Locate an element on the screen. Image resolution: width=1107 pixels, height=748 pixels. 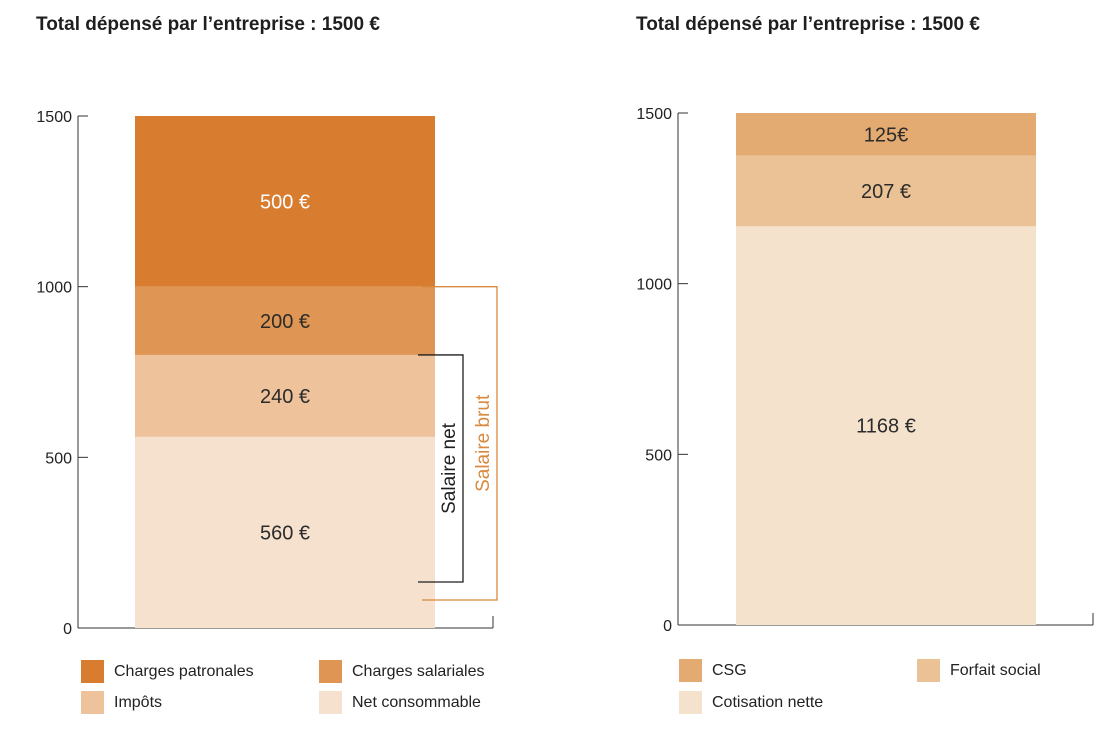
left-segment-label: 500 € is located at coordinates (285, 202).